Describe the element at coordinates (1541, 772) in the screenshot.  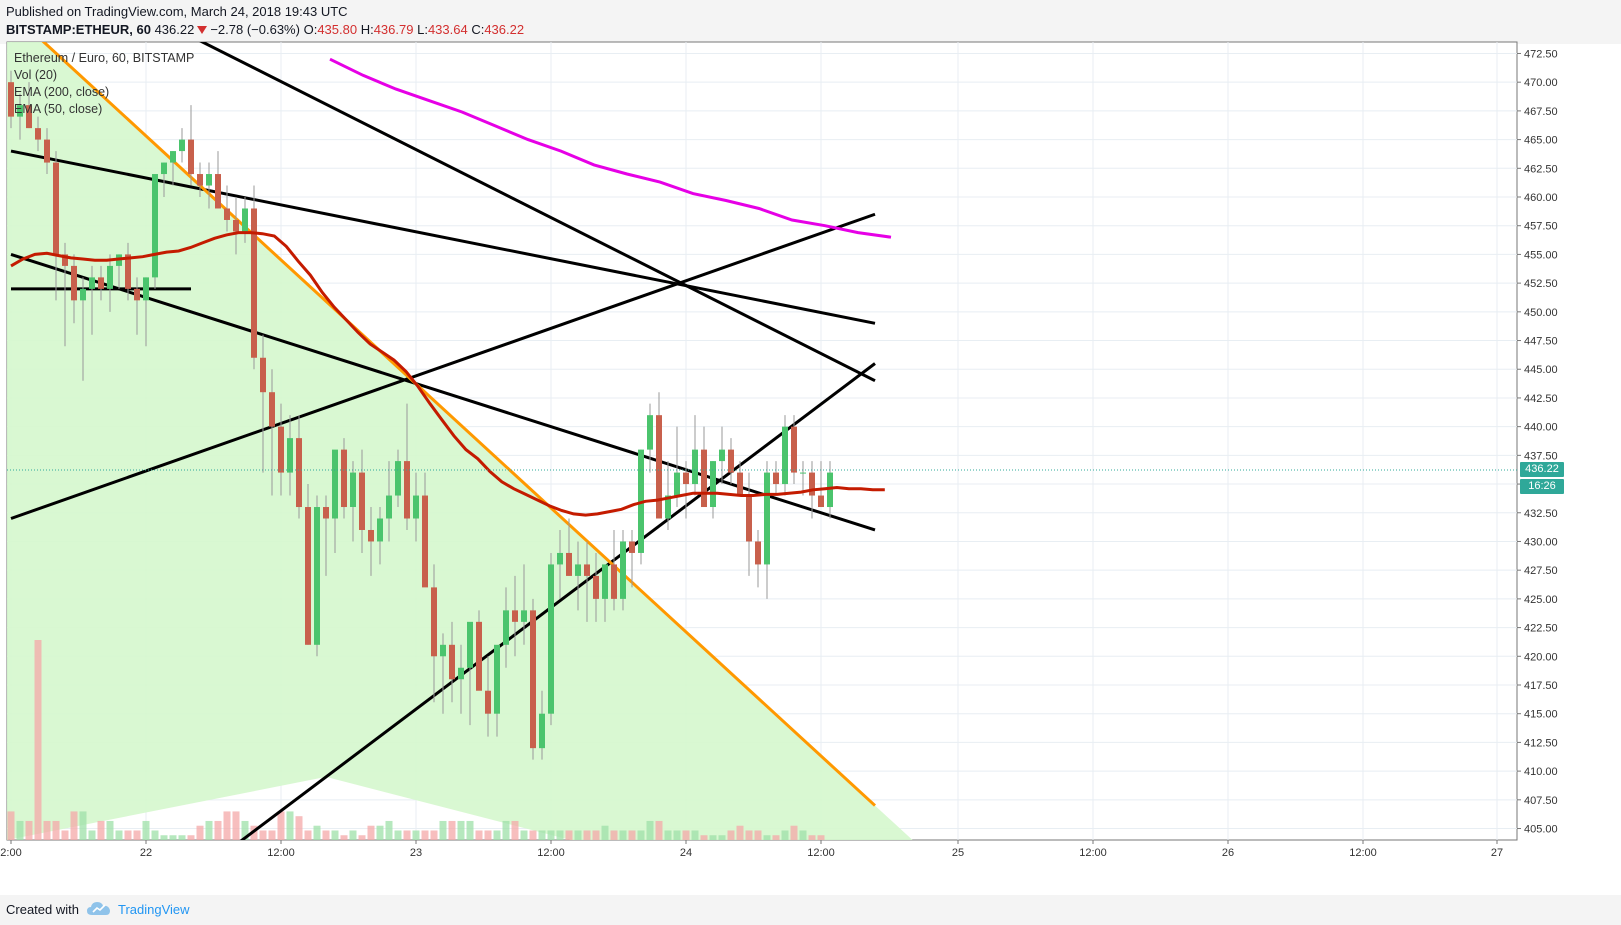
I see `y-tick-label: 410.00` at that location.